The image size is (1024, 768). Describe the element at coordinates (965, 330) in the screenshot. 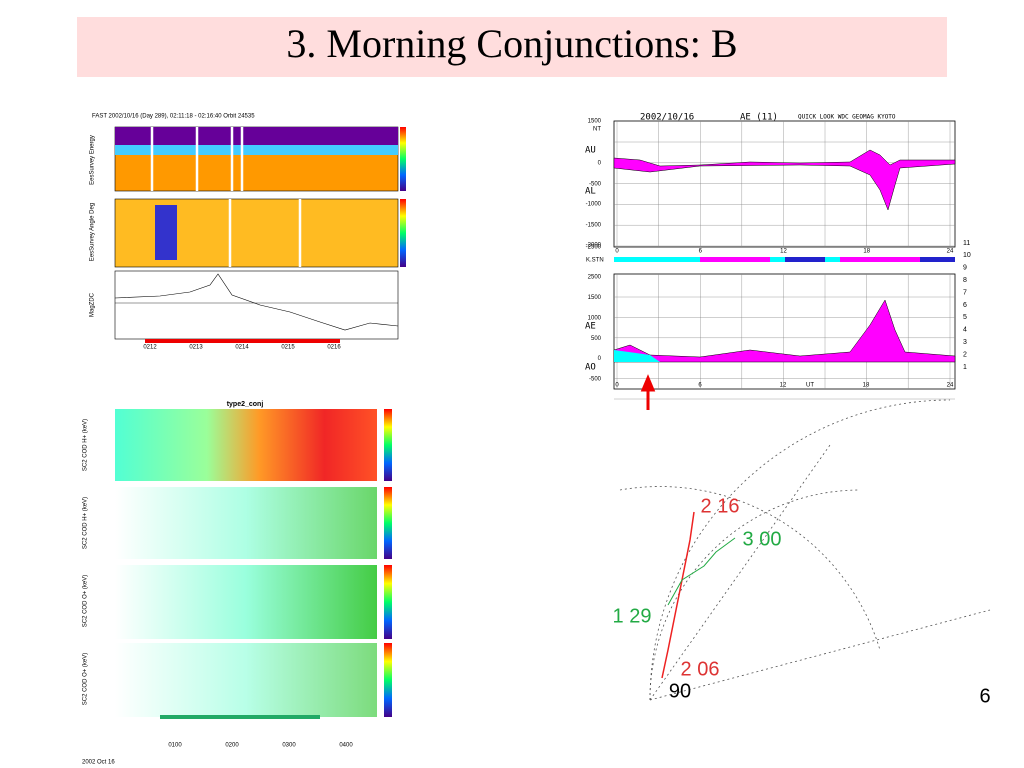

I see `station: 4` at that location.